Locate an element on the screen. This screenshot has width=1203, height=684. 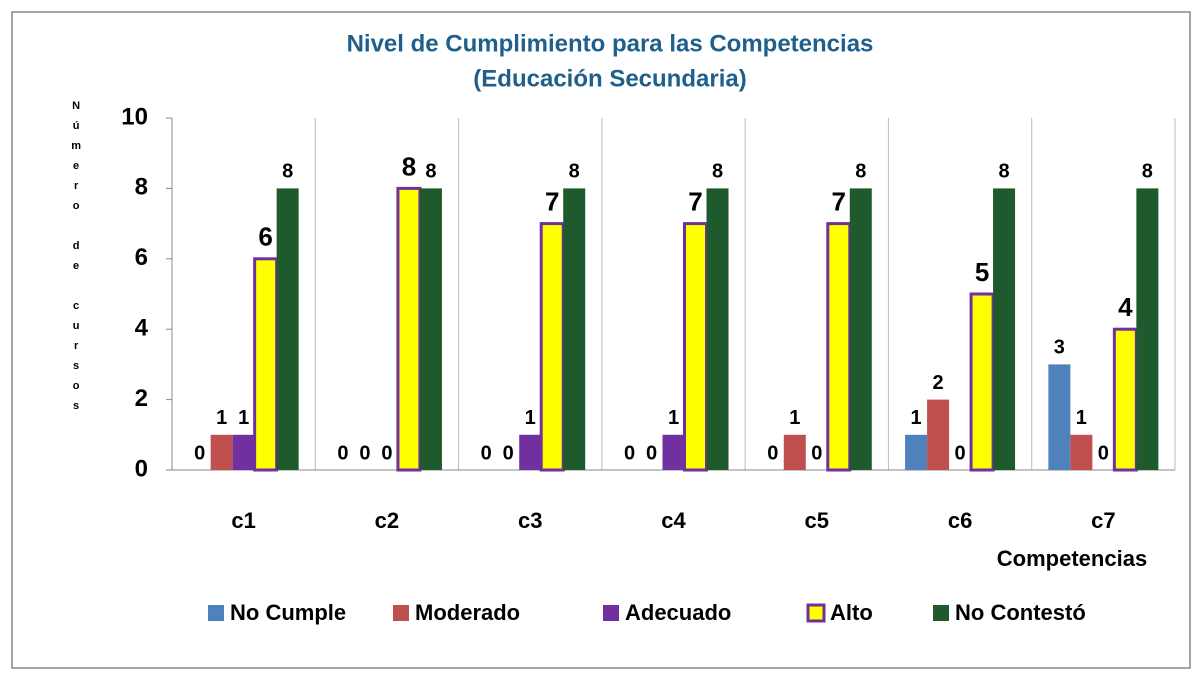
x-tick-label: c7 is located at coordinates (1103, 520).